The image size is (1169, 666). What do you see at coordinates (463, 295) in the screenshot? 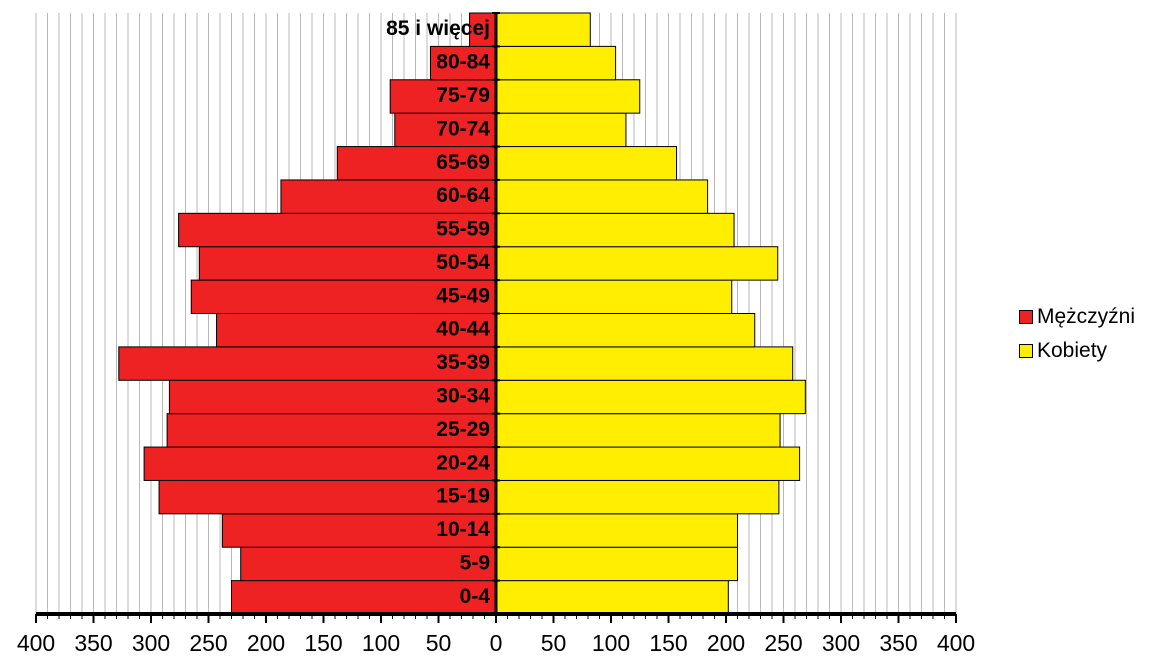
I see `category-label: 45-49` at bounding box center [463, 295].